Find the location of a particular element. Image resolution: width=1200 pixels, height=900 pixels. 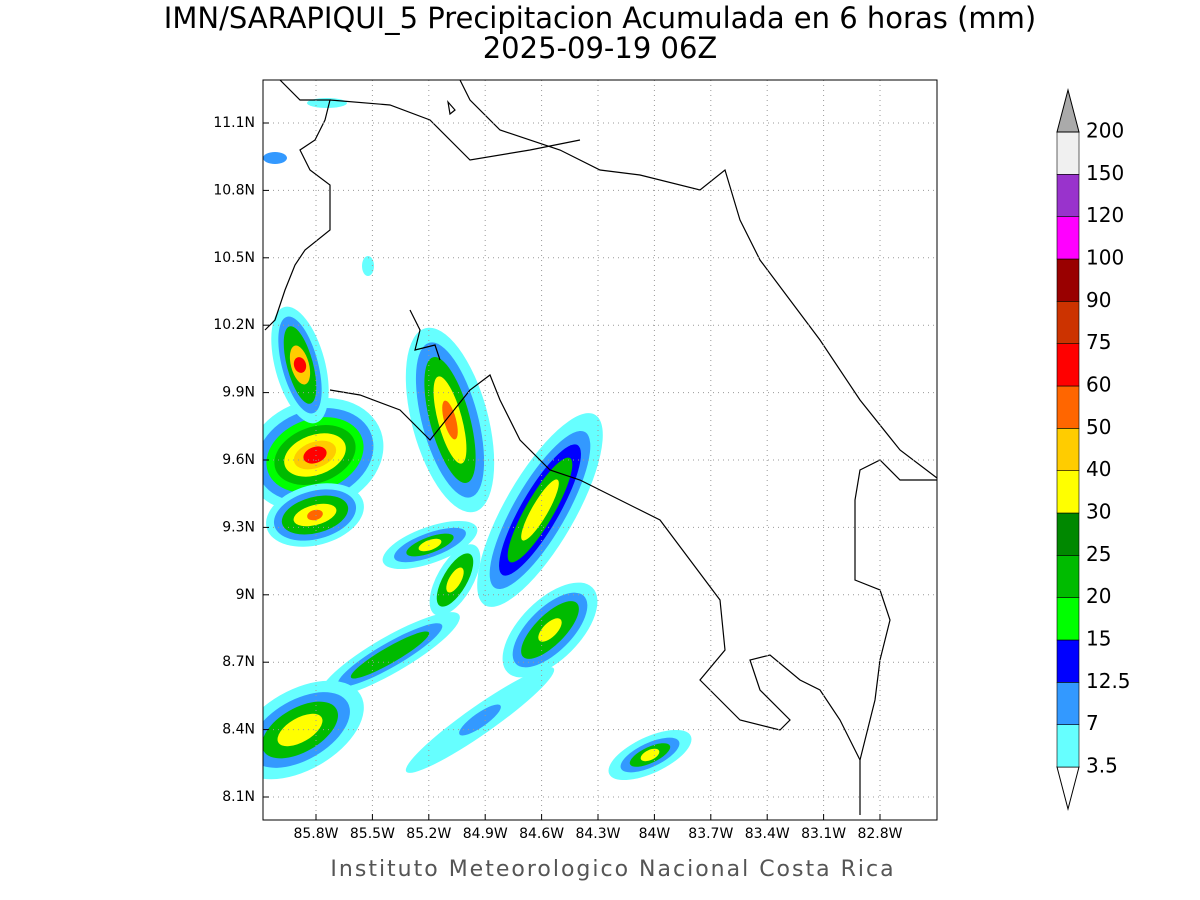

colorbar-label: 50 is located at coordinates (1098, 427).